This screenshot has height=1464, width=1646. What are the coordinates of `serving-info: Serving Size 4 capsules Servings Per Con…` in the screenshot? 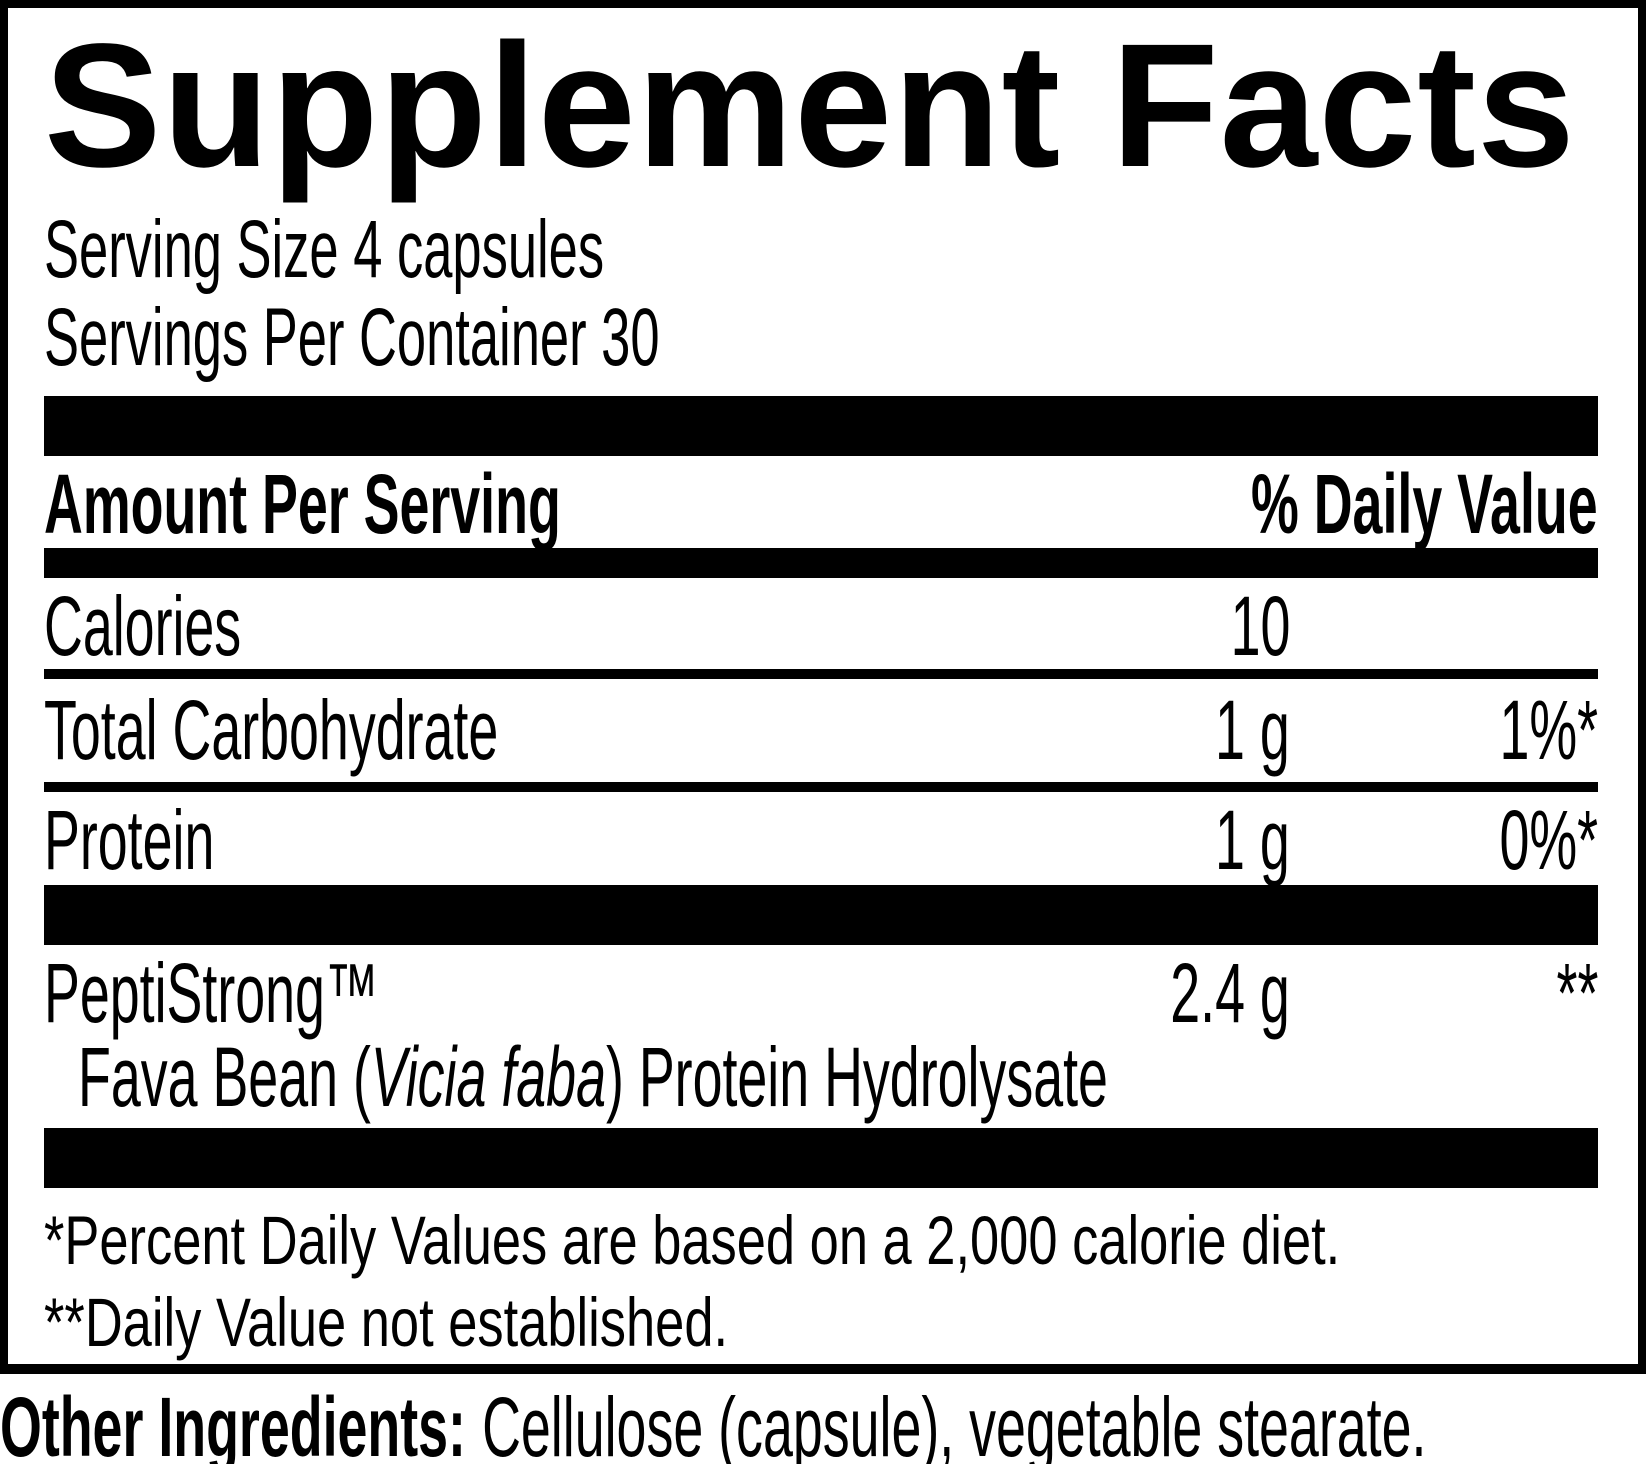 It's located at (821, 294).